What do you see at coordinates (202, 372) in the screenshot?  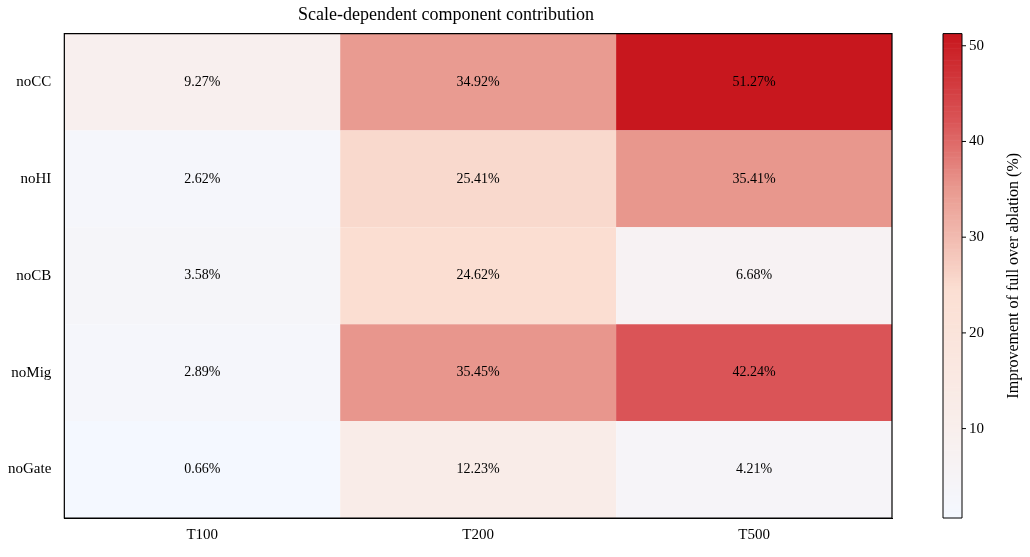 I see `data-label: 2.89%` at bounding box center [202, 372].